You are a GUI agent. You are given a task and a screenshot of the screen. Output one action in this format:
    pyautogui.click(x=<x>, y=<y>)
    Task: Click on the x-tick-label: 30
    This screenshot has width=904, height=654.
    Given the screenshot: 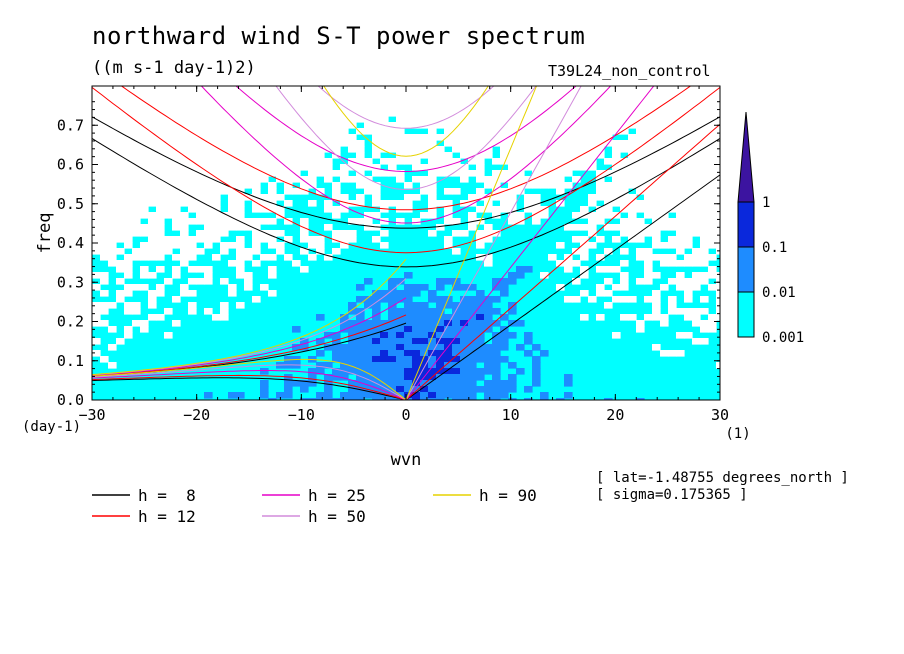 What is the action you would take?
    pyautogui.click(x=720, y=415)
    